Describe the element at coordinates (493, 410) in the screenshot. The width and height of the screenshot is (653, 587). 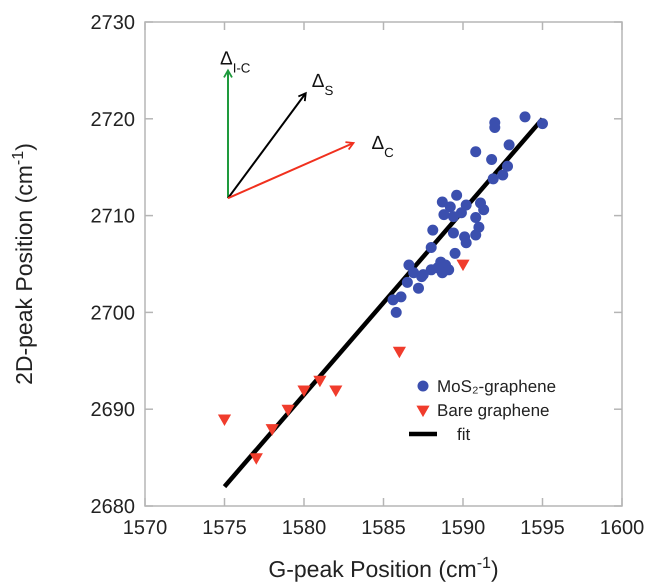
I see `legend-label: Bare graphene` at that location.